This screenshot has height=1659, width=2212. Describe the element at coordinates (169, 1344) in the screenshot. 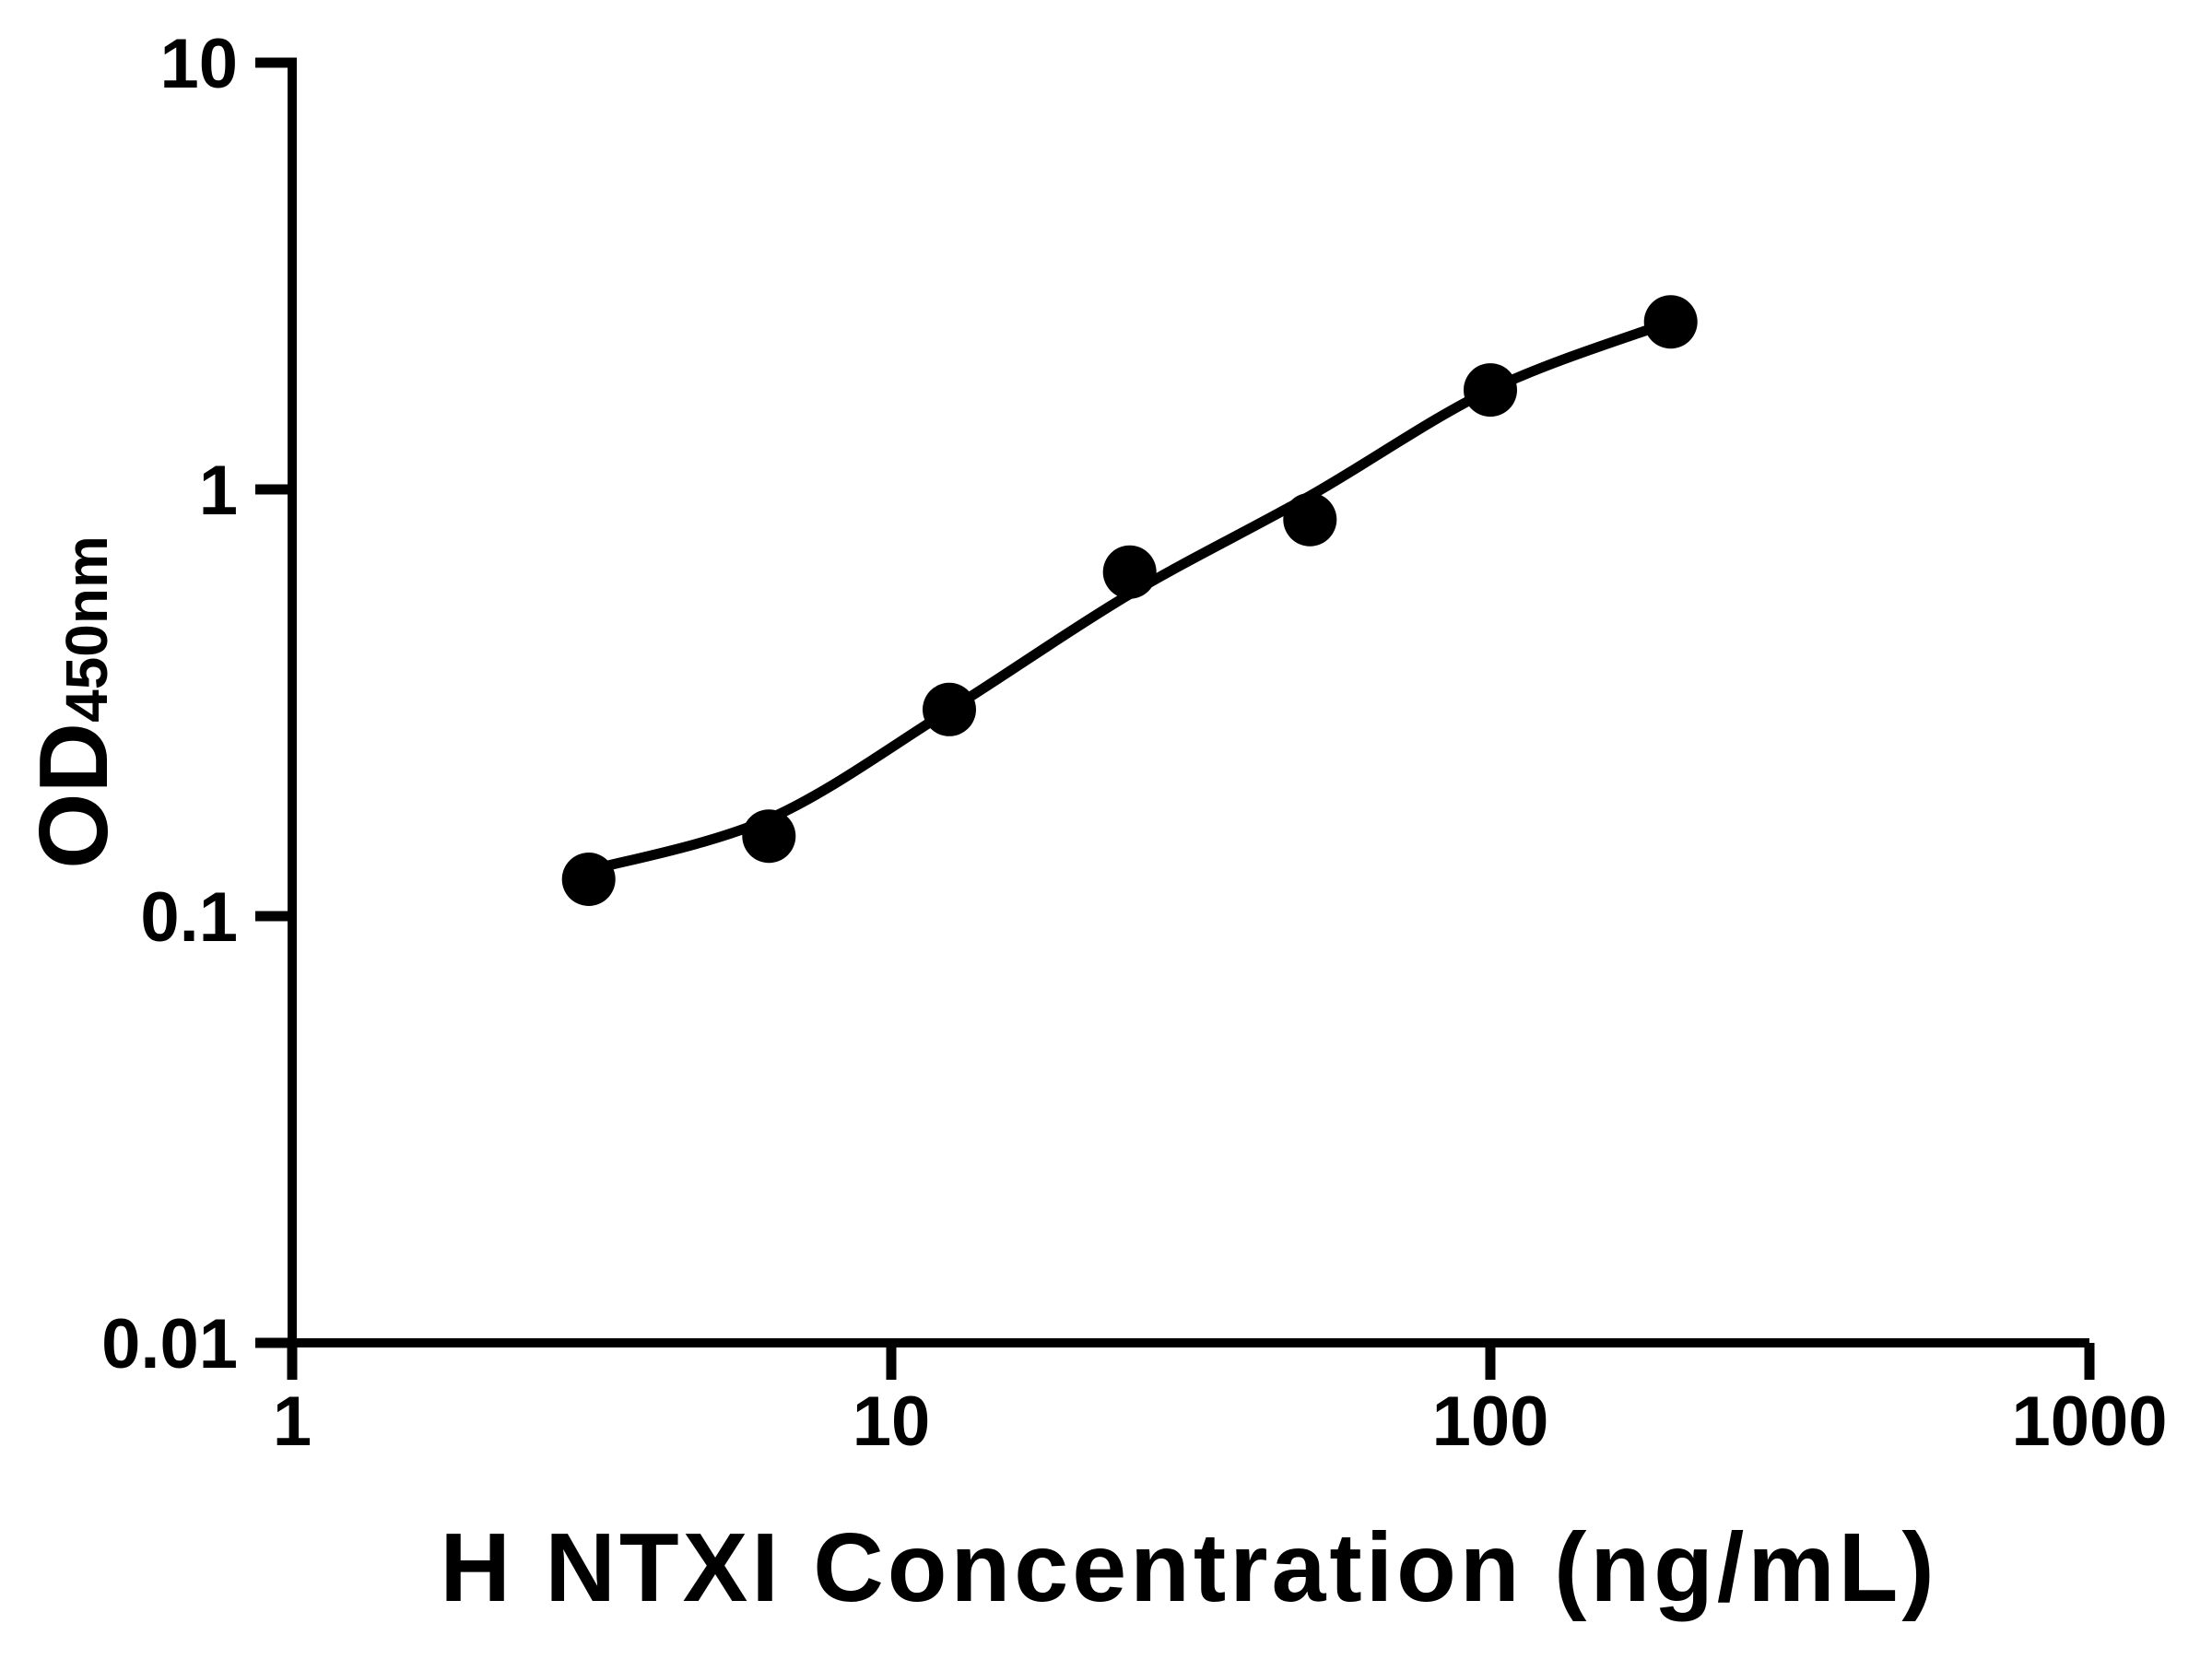

I see `y-tick-label-0.01: 0.01` at that location.